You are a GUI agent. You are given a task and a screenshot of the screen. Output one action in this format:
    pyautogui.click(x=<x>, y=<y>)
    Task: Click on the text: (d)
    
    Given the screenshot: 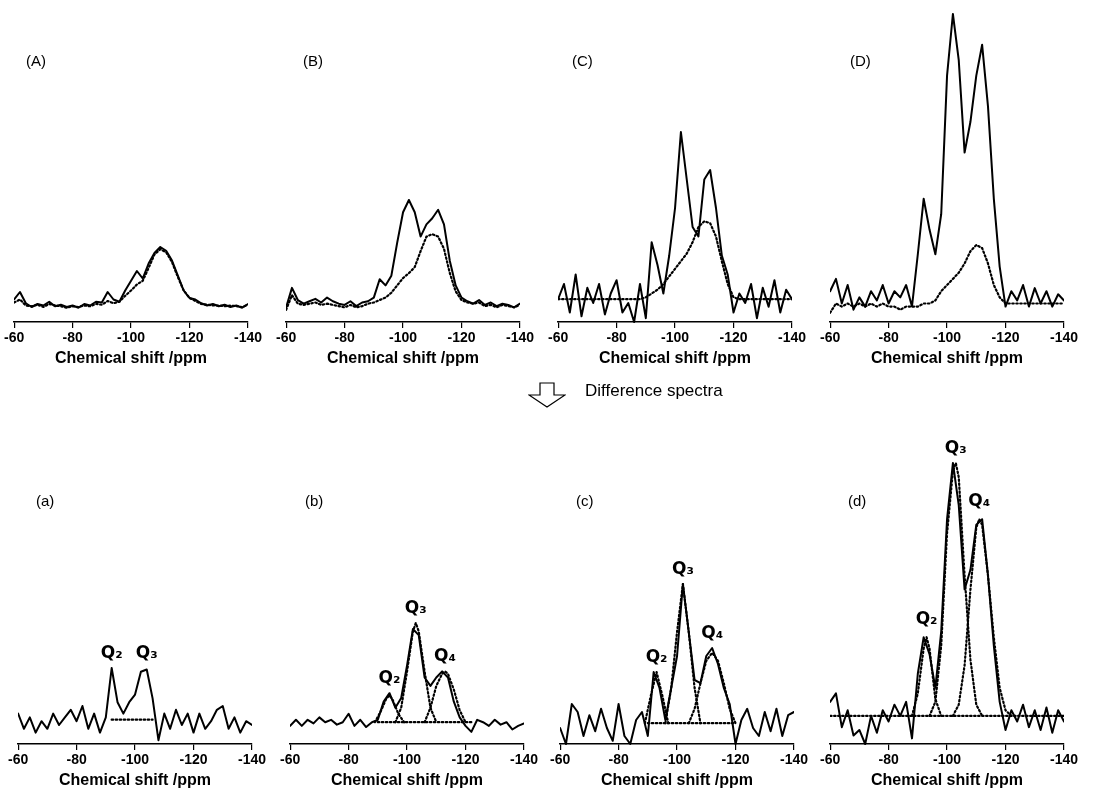 What is the action you would take?
    pyautogui.click(x=857, y=500)
    